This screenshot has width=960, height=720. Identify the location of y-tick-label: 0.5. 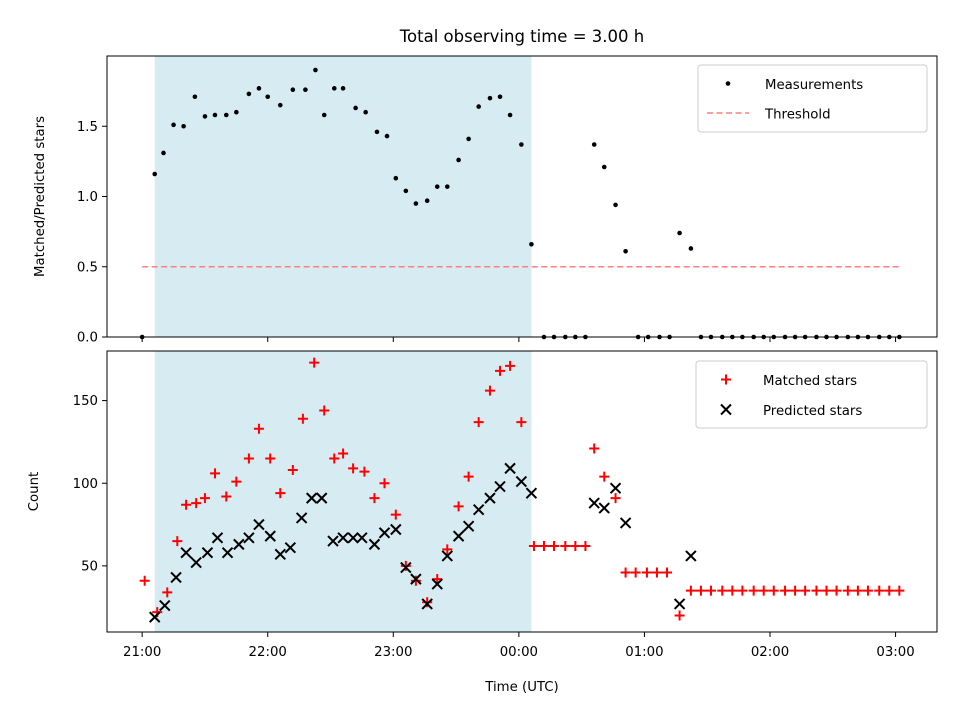
(87, 267).